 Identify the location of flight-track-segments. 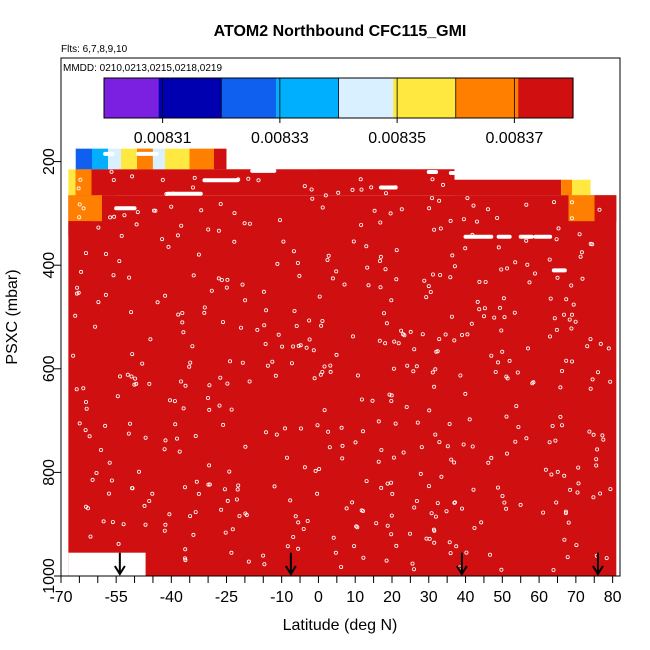
(335, 212).